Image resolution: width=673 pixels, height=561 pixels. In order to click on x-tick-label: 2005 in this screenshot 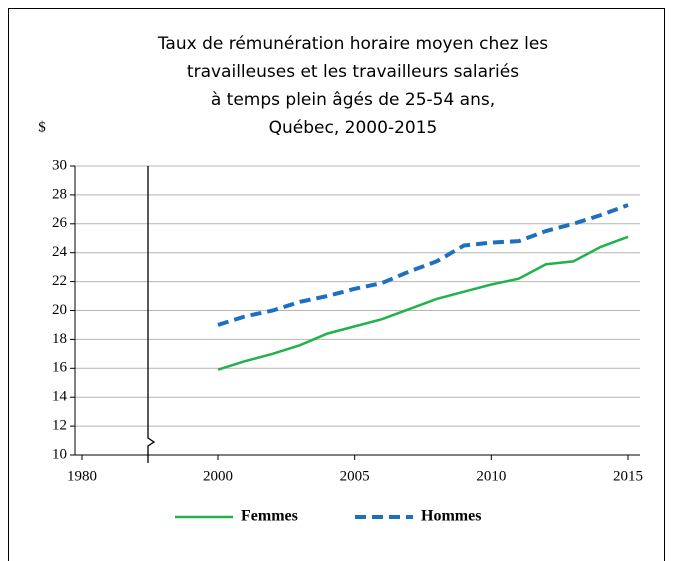, I will do `click(355, 476)`.